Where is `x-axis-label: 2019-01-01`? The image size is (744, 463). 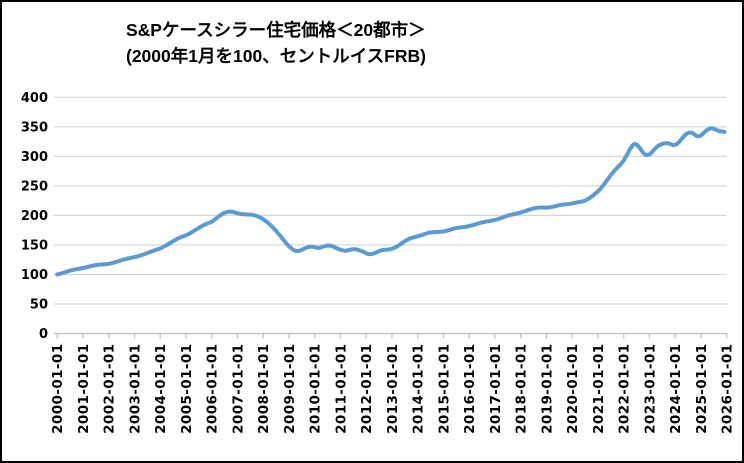 x-axis-label: 2019-01-01 is located at coordinates (547, 389).